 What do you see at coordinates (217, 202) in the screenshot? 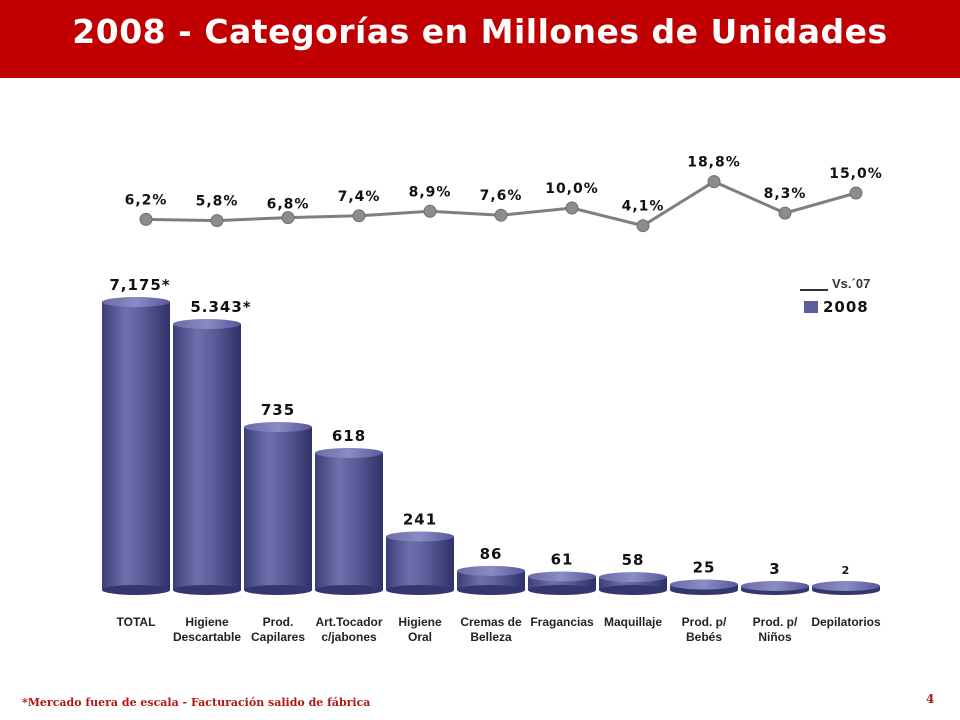
I see `growth-label: 5,8%` at bounding box center [217, 202].